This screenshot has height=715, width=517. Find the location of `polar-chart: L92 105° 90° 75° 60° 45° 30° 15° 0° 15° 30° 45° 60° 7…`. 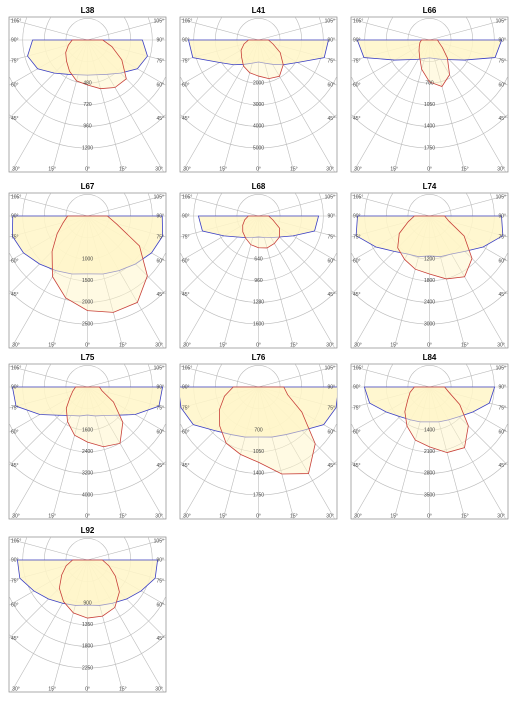

polar-chart: L92 105° 90° 75° 60° 45° 30° 15° 0° 15° 30° 45° 60° 7… is located at coordinates (87, 609).